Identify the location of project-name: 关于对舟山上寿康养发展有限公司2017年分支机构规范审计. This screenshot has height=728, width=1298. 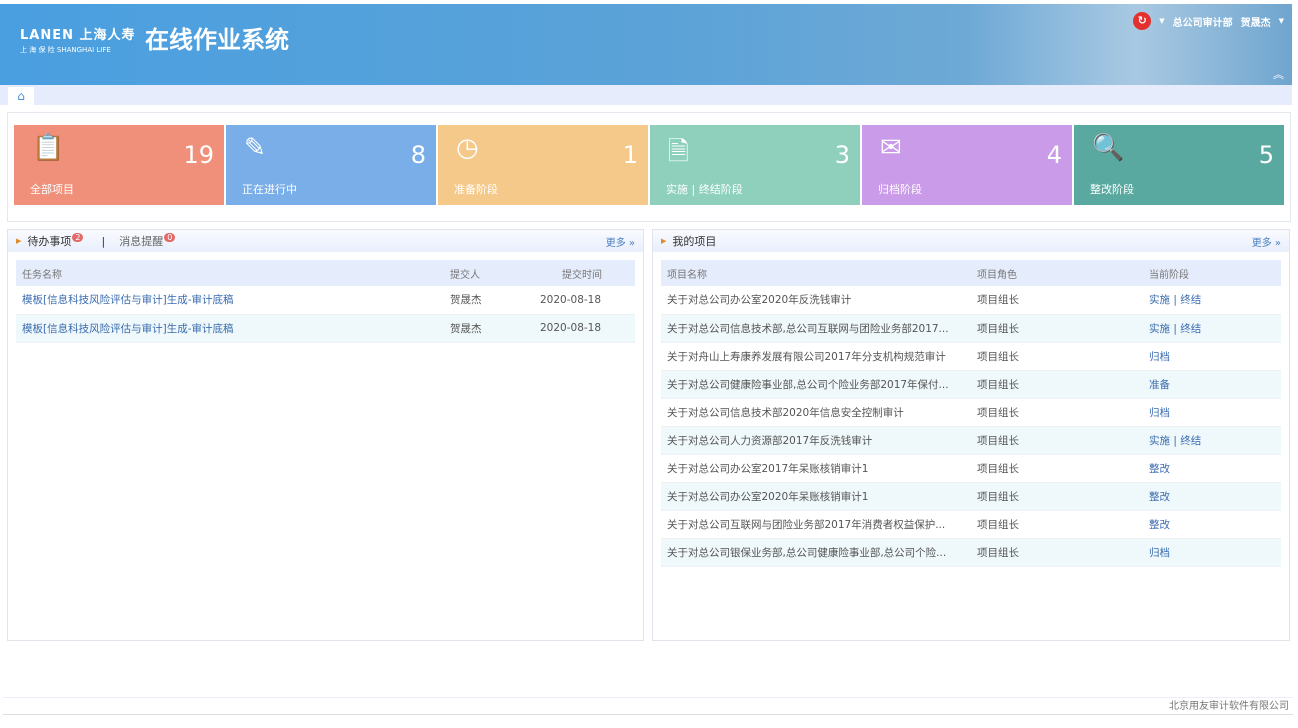
(816, 356).